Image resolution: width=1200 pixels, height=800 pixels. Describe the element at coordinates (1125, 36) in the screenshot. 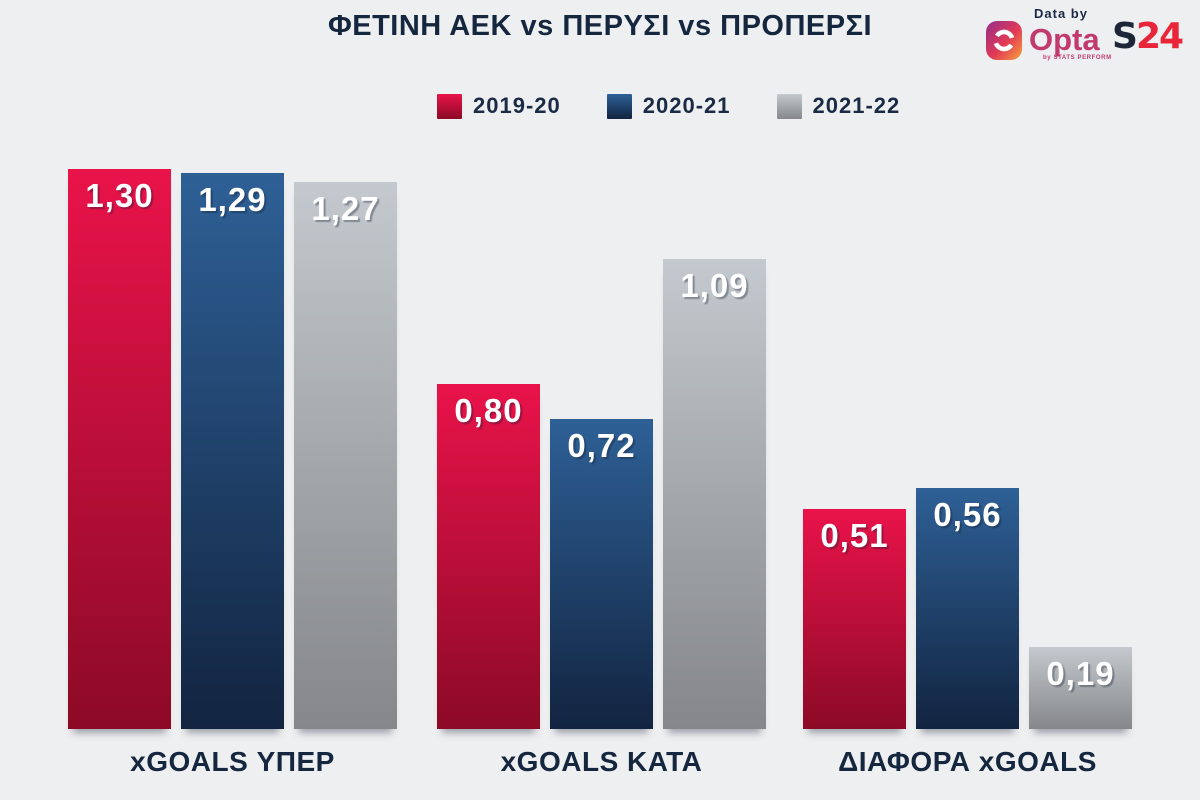

I see `s24-logo-s: S` at that location.